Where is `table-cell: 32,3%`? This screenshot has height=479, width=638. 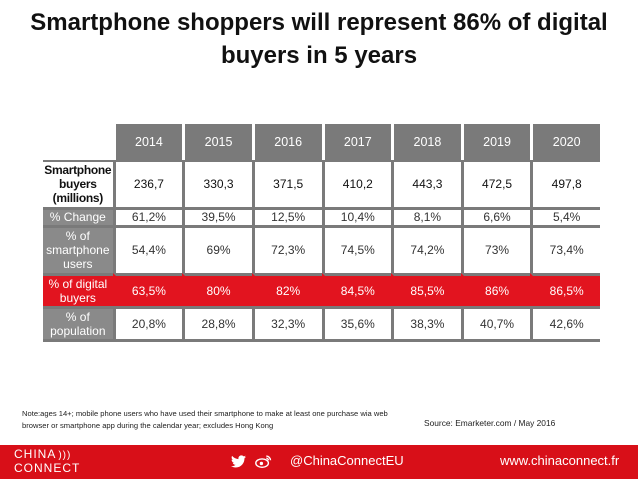 table-cell: 32,3% is located at coordinates (286, 323).